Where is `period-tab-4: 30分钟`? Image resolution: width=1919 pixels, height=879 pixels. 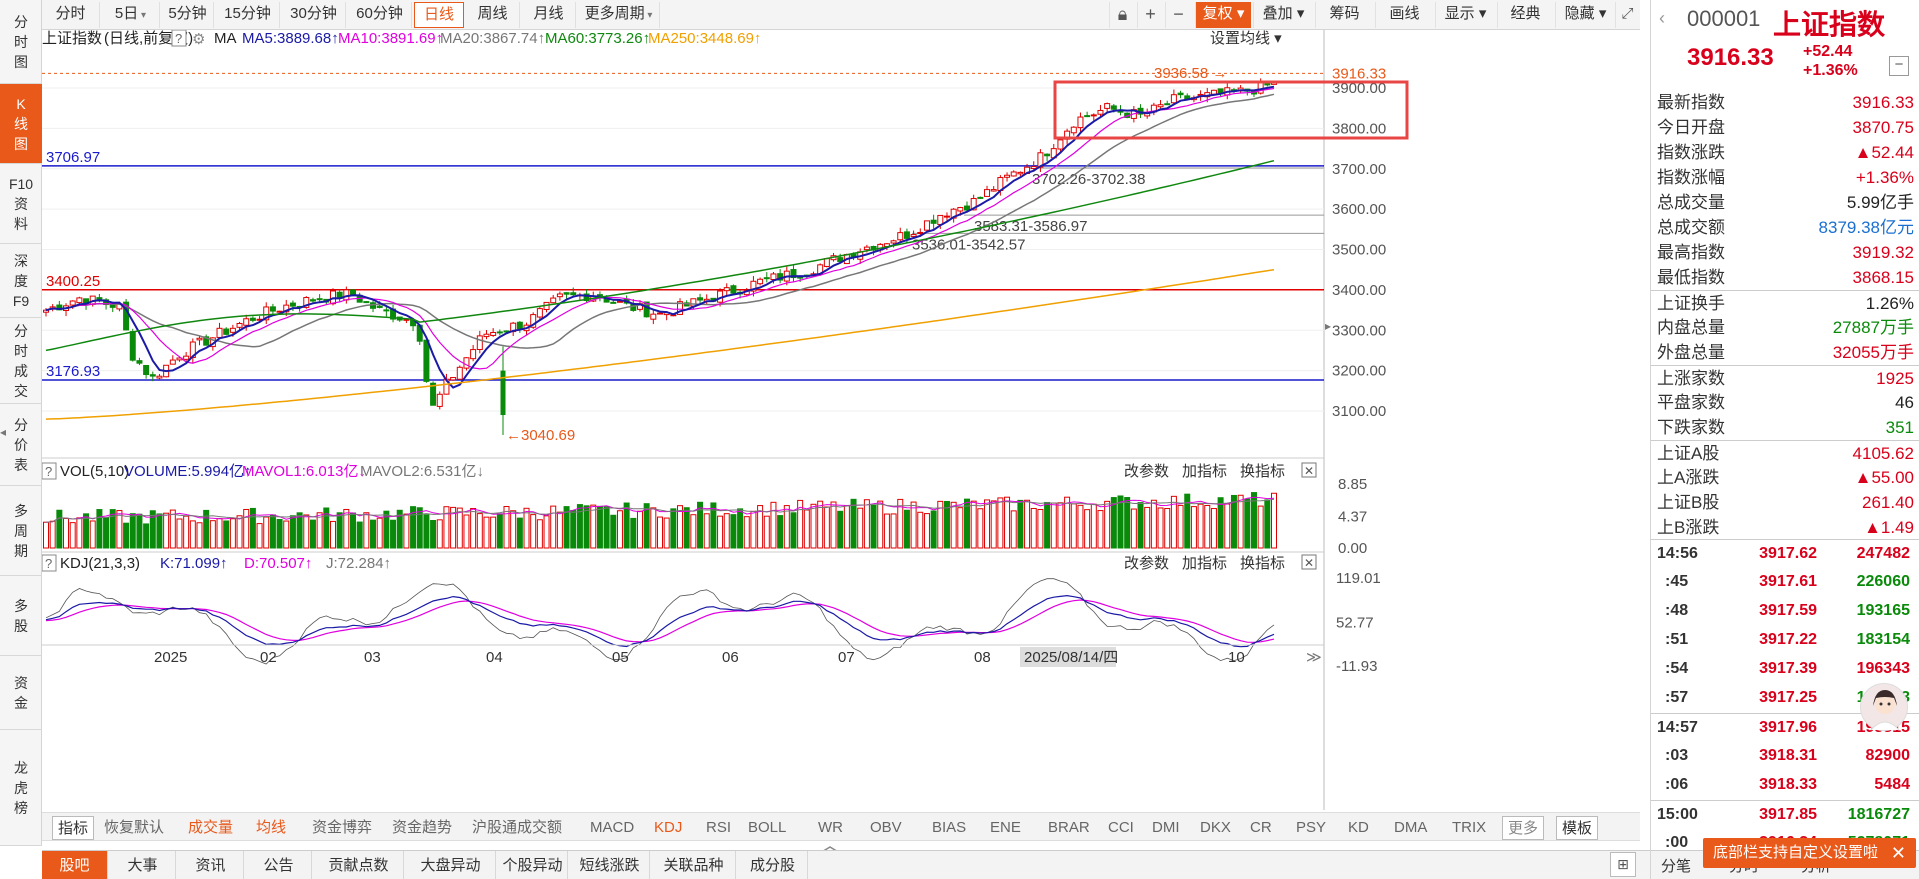
period-tab-4: 30分钟 is located at coordinates (314, 15).